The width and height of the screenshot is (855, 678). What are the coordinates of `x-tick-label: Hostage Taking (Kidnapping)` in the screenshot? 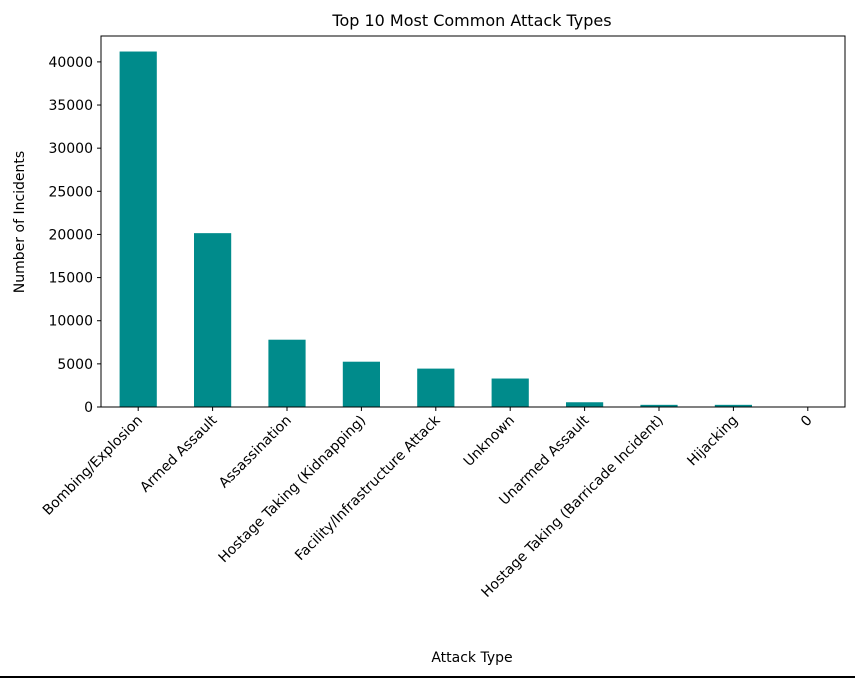 It's located at (293, 490).